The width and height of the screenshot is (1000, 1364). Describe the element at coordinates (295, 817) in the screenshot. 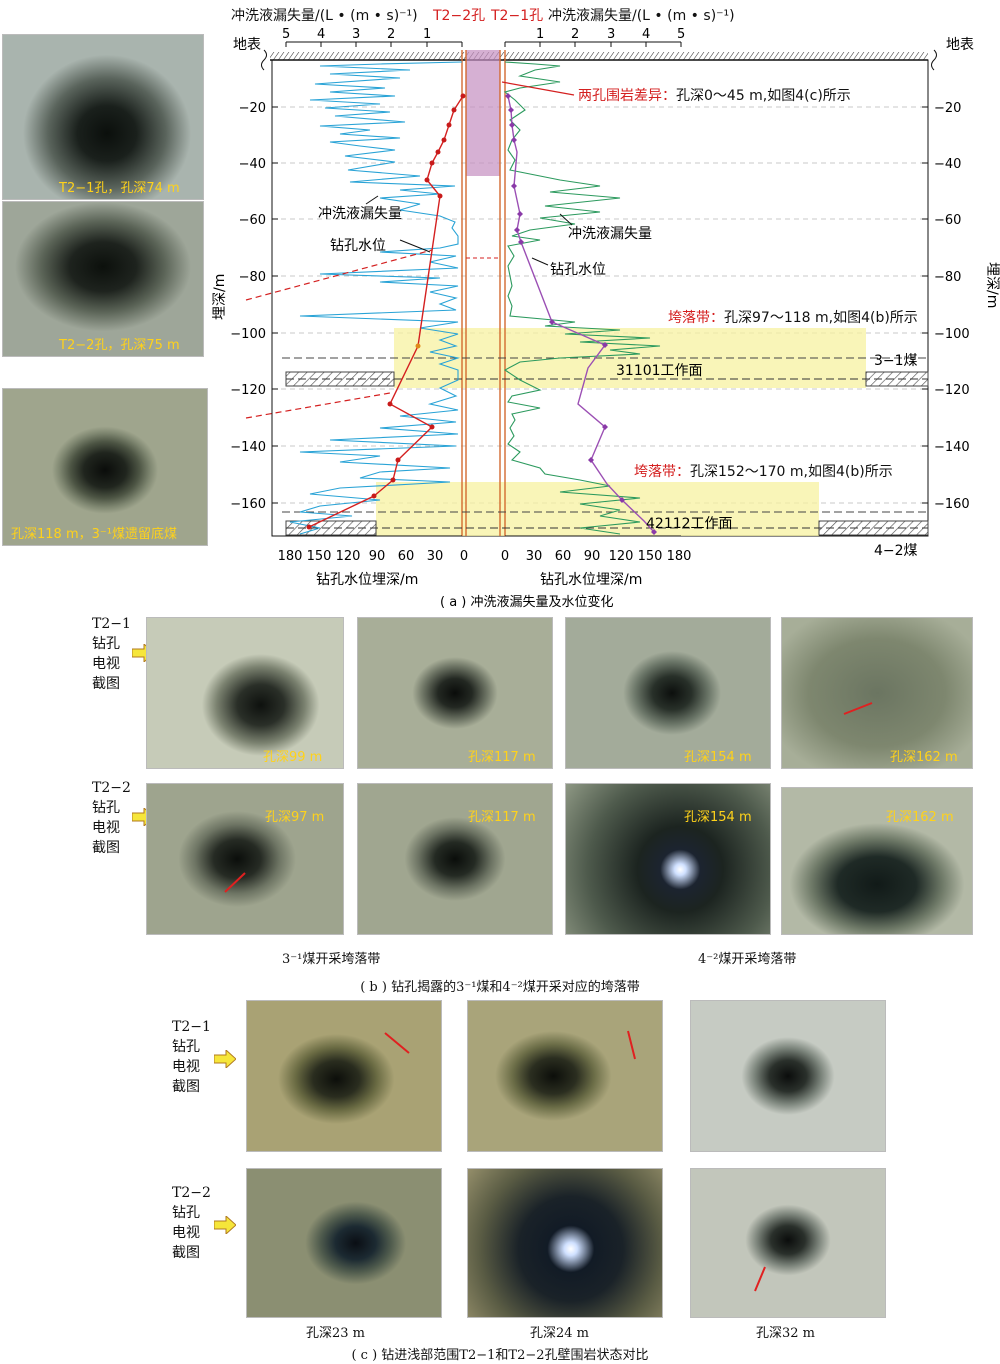

I see `photo-caption: 孔深97 m` at that location.